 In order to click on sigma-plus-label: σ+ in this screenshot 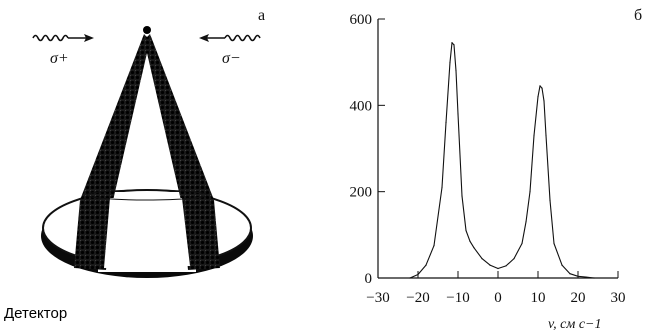, I will do `click(59, 58)`.